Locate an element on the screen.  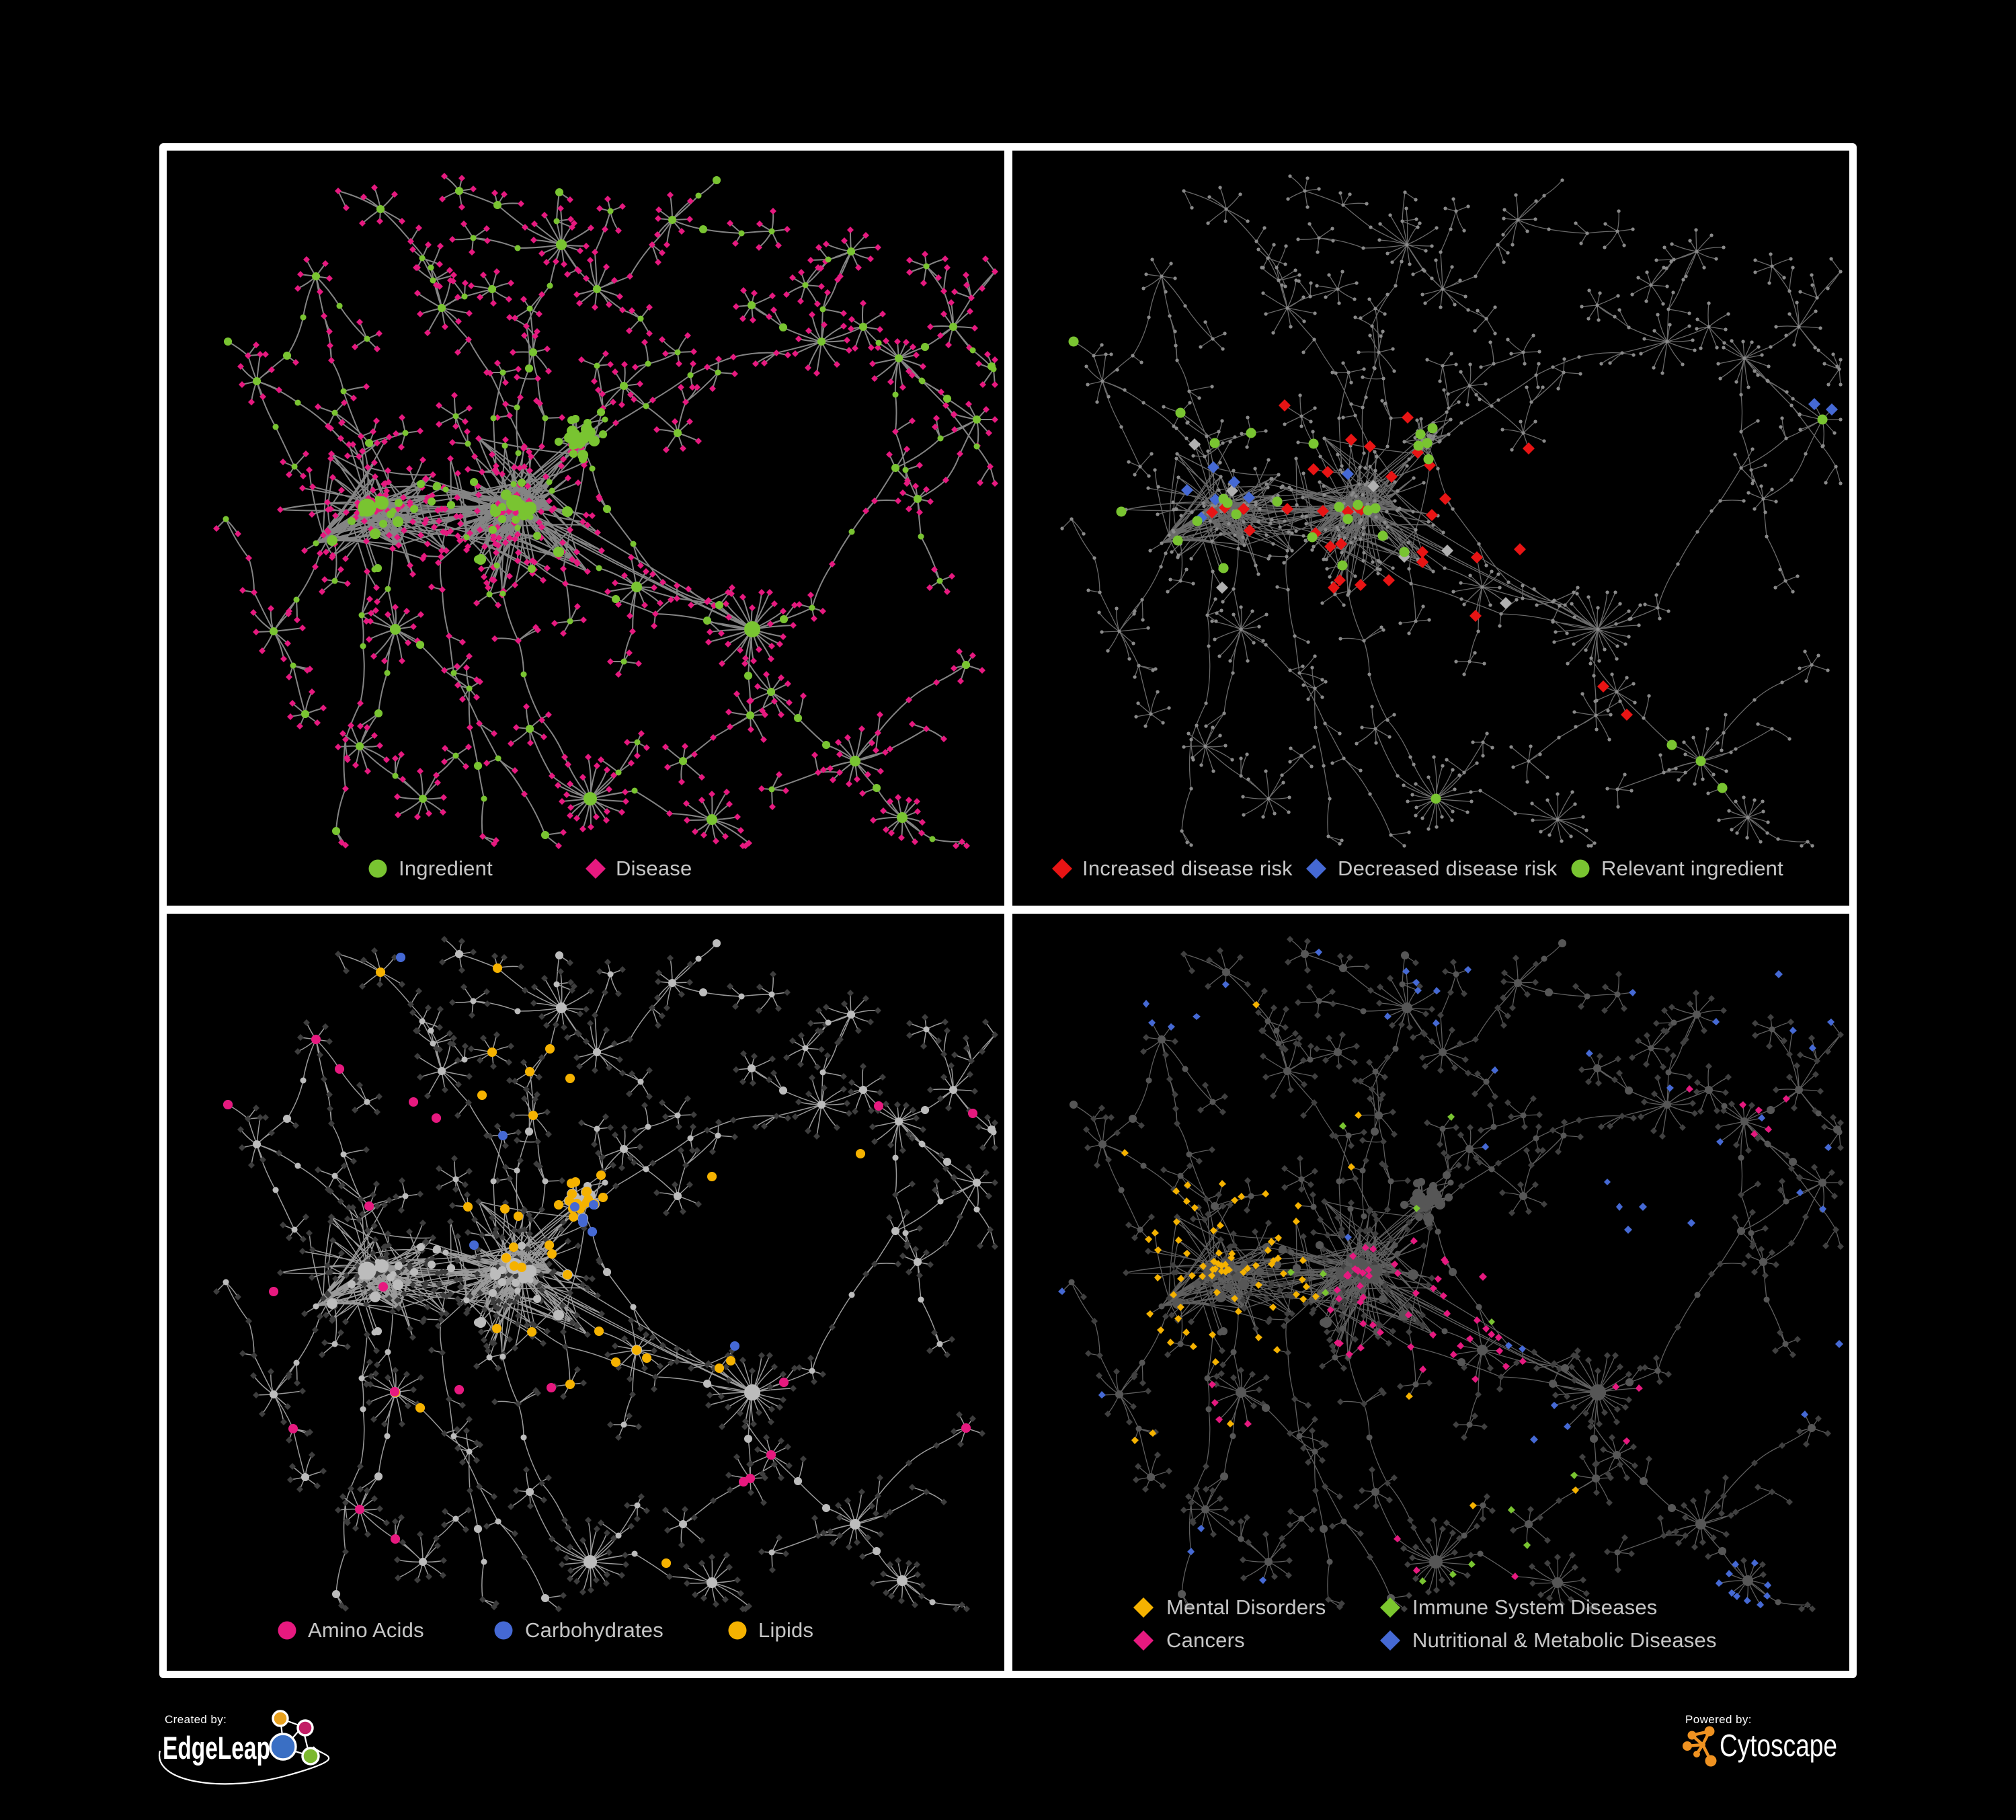
svg-text: Powered by: is located at coordinates (1718, 1719).